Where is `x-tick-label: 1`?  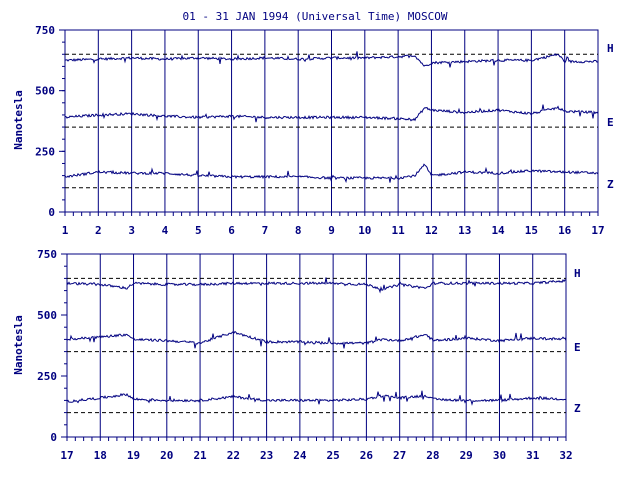 x-tick-label: 1 is located at coordinates (65, 230).